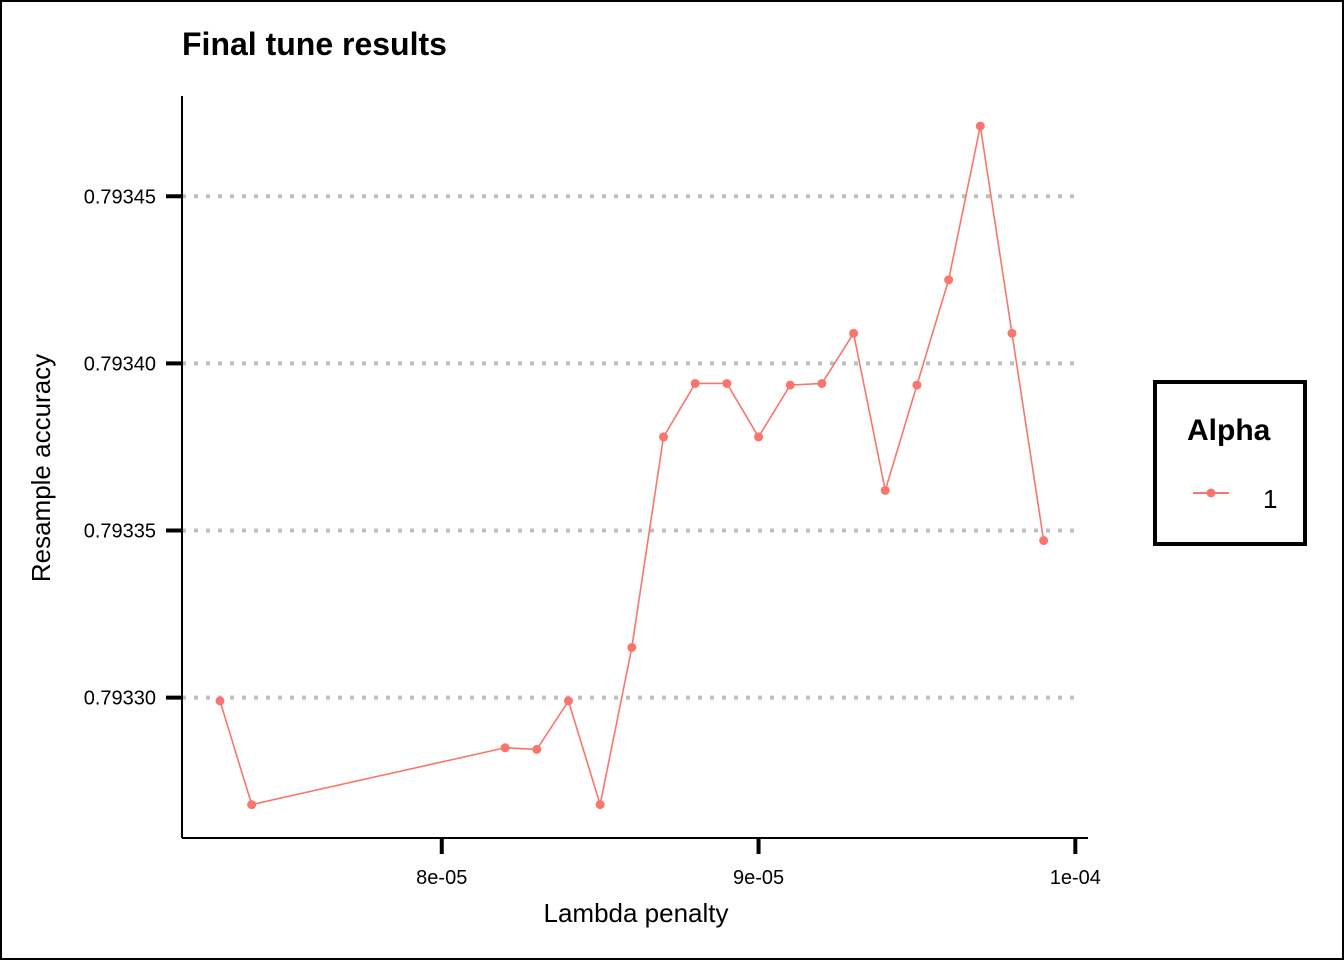 This screenshot has height=960, width=1344. I want to click on x-tick-label: 1e-04, so click(1075, 878).